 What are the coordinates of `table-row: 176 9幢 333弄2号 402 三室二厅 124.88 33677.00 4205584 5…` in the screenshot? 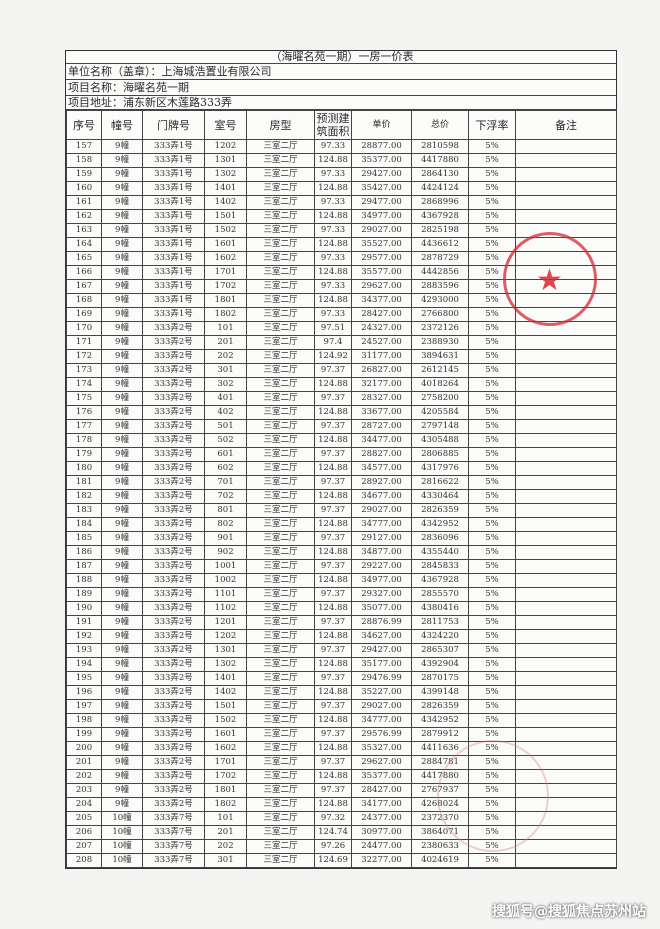 It's located at (341, 412).